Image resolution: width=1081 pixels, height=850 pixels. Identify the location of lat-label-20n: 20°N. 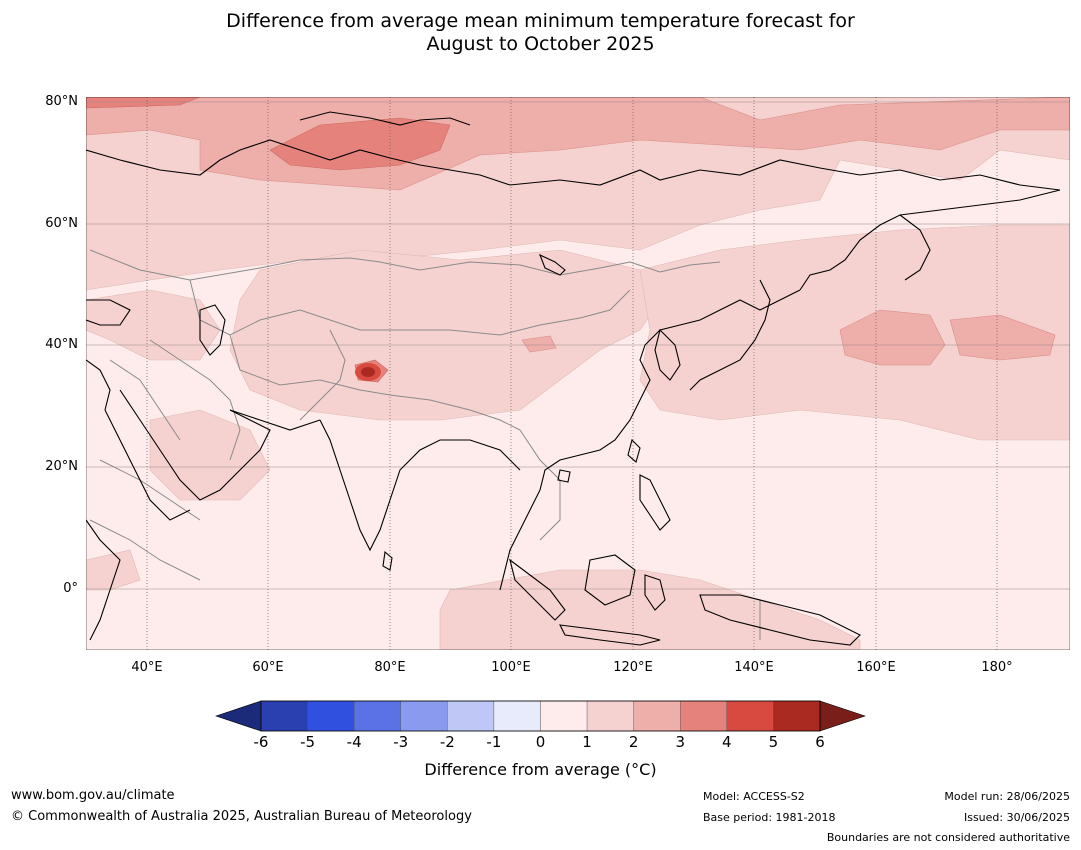
(61, 466).